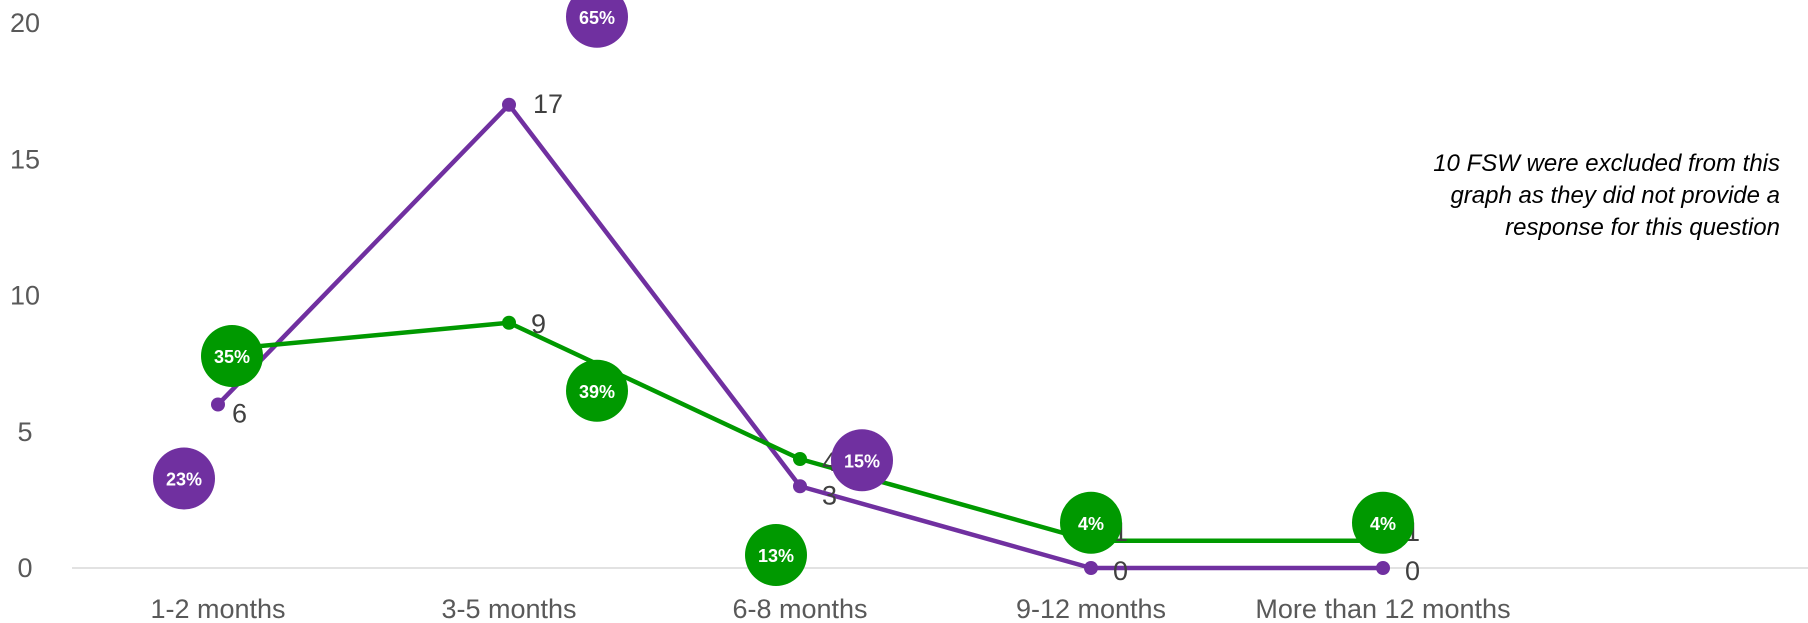  What do you see at coordinates (24, 432) in the screenshot?
I see `y-tick-label: 5` at bounding box center [24, 432].